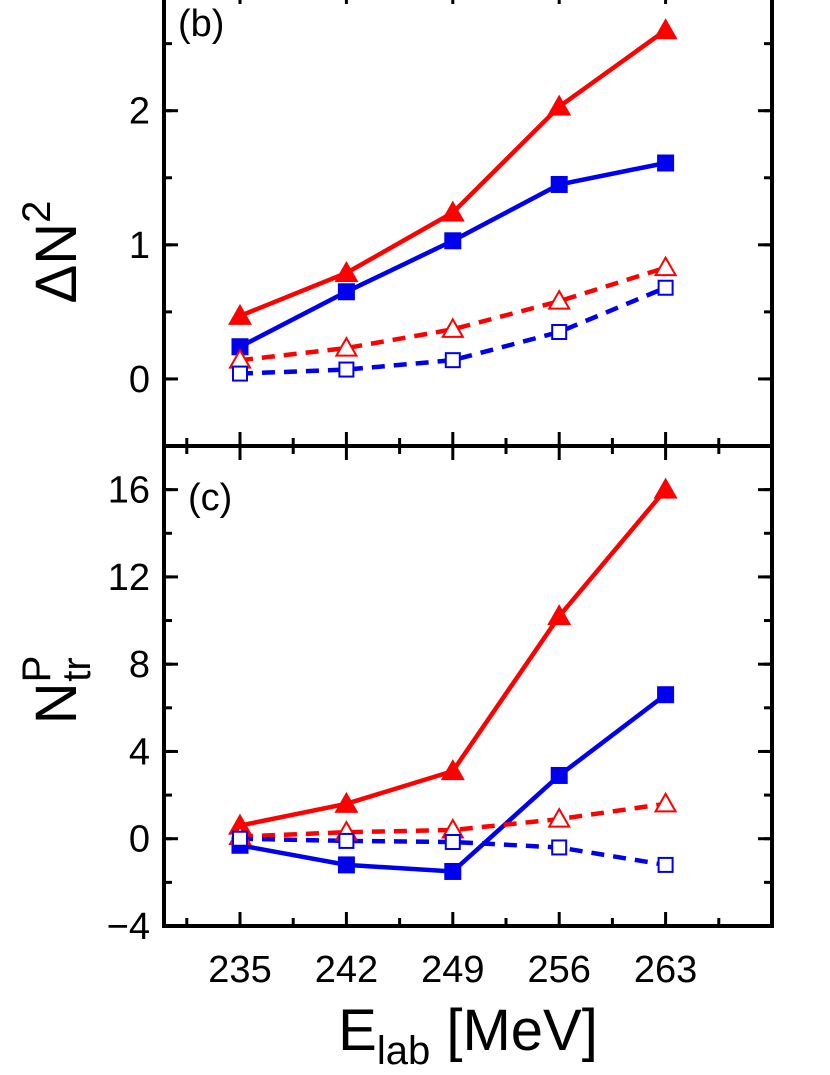 The image size is (830, 1075). Describe the element at coordinates (37, 669) in the screenshot. I see `panel-c-y-label-sup: P` at that location.